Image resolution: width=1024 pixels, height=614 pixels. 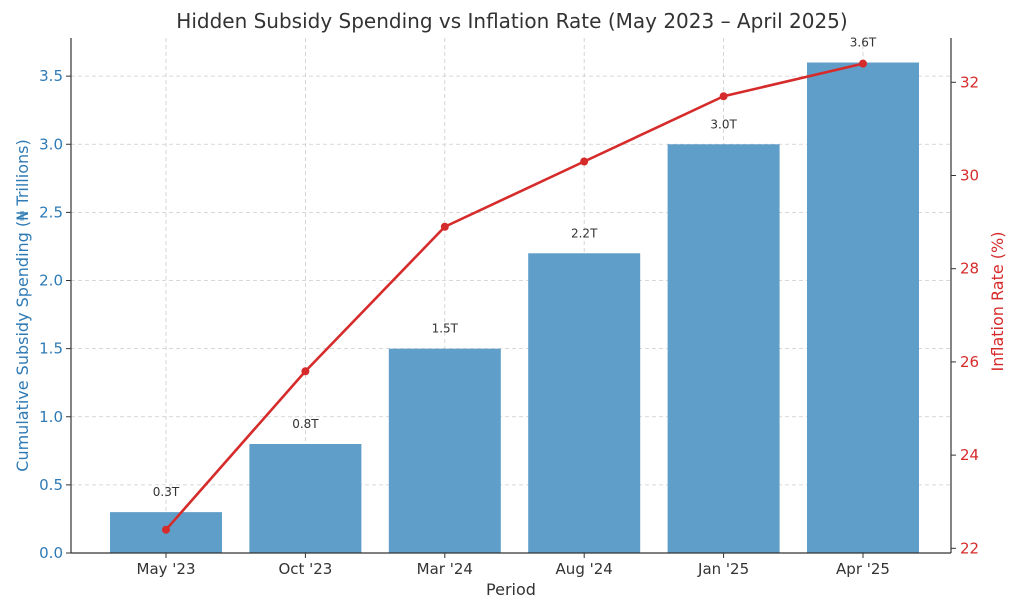 I want to click on x-tick-label: Jan '25, so click(x=723, y=569).